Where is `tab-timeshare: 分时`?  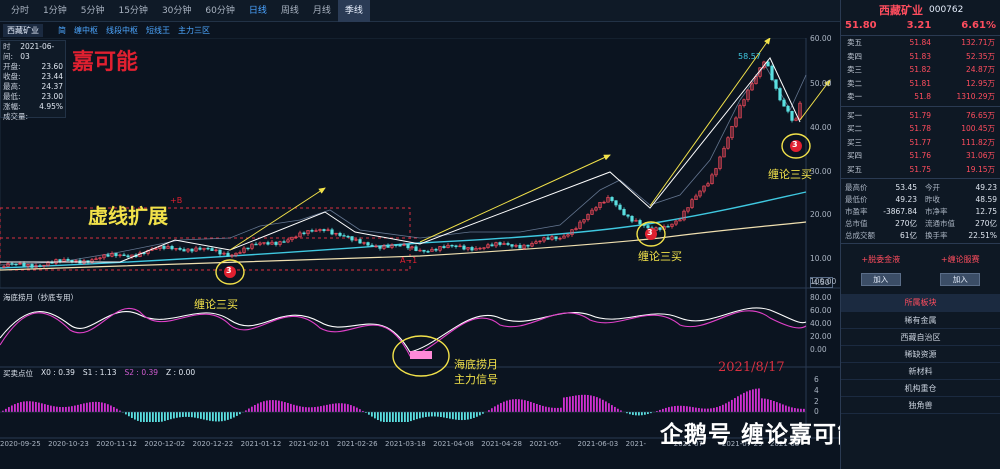
tab-timeshare: 分时 is located at coordinates (20, 10).